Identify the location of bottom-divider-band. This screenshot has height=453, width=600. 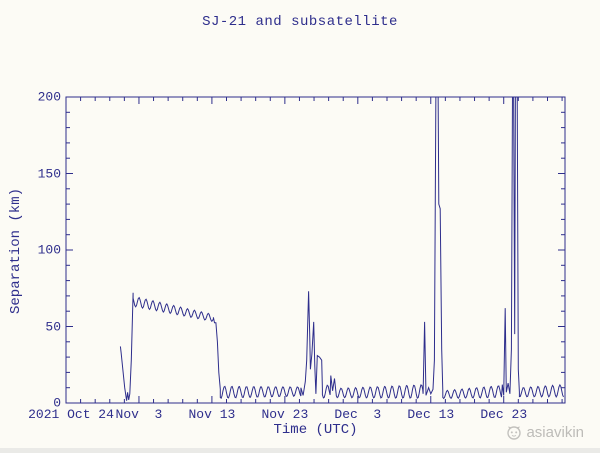
(300, 450).